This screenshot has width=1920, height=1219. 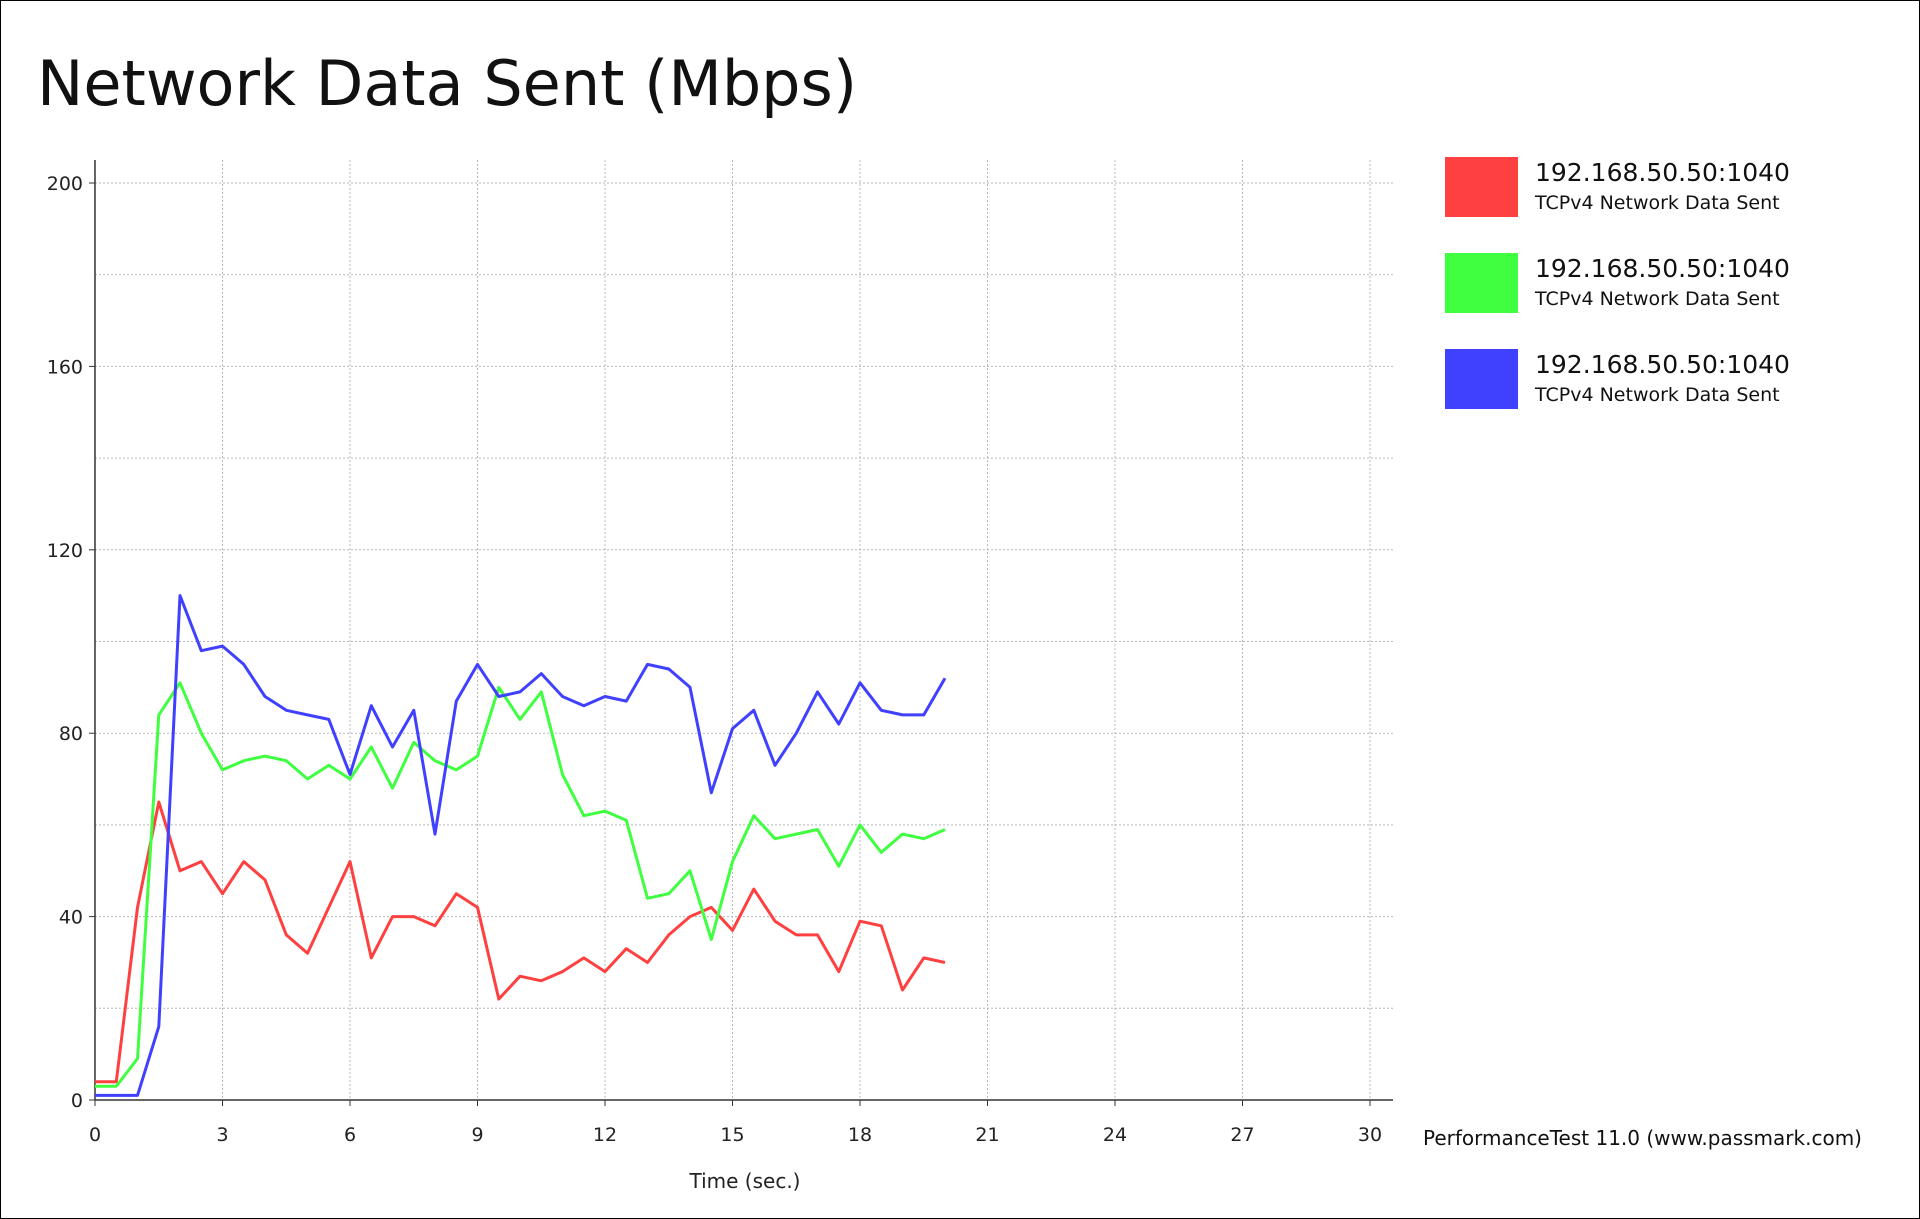 I want to click on x-tick-label: 6, so click(x=350, y=1135).